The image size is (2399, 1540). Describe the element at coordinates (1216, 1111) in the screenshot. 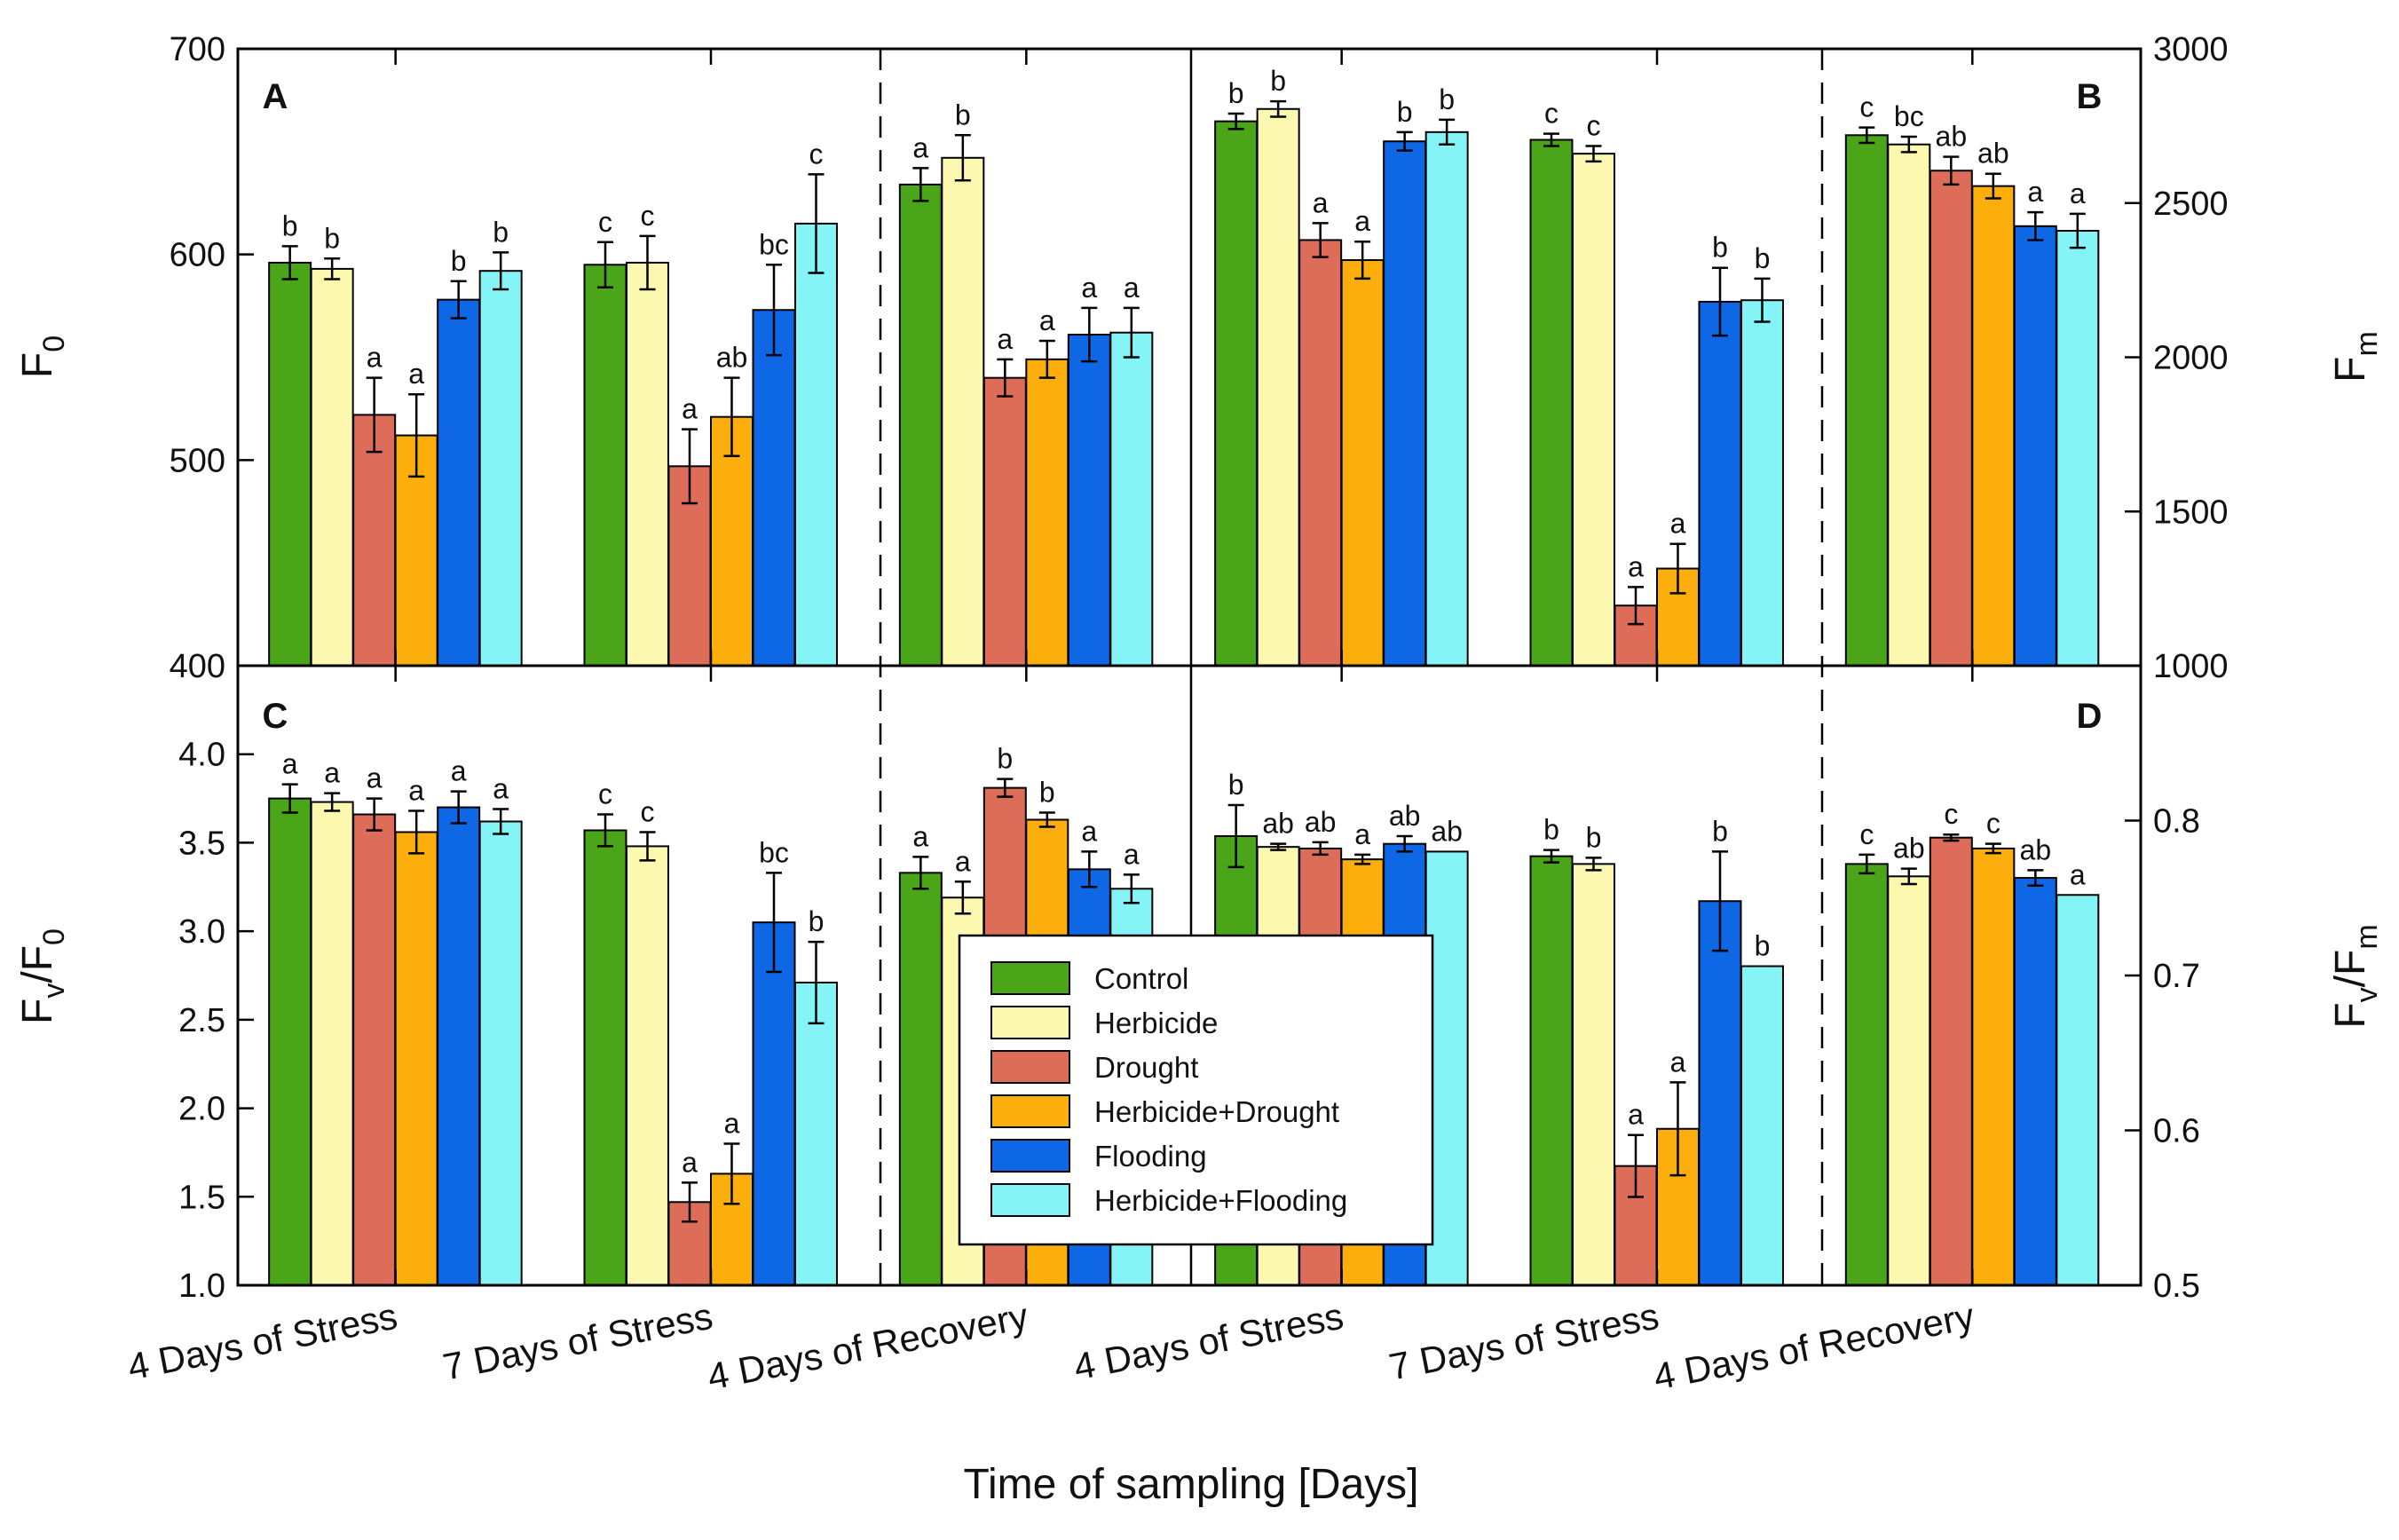

I see `legend-label: Herbicide+Drought` at that location.